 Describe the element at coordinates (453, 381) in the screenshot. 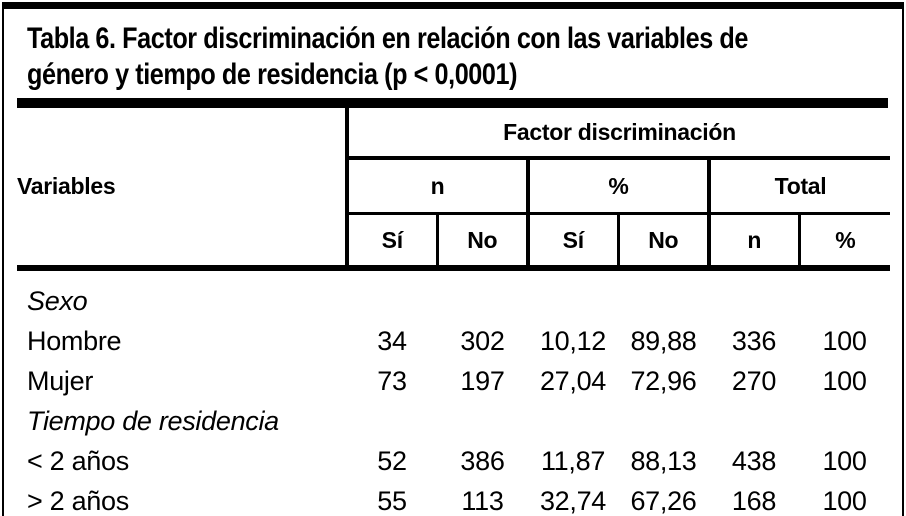

I see `table-row-mujer: Mujer 73 197 27,04 72,96 270 100` at that location.